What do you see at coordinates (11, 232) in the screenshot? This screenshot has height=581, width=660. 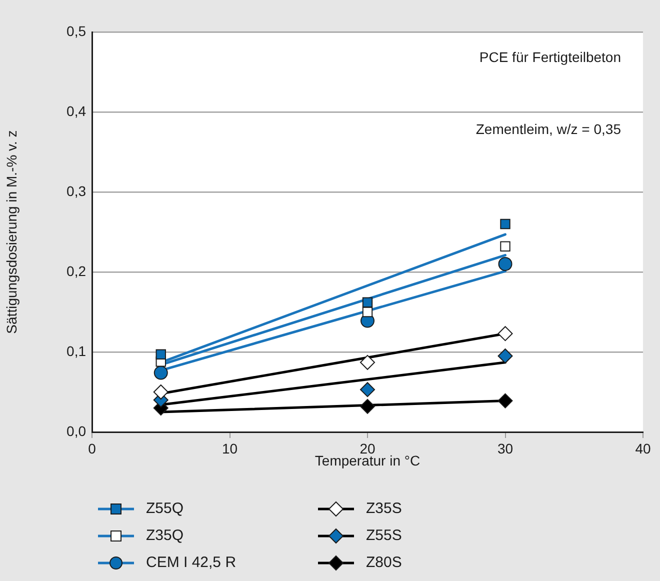 I see `y-axis-title: Sättigungsdosierung in M.-% v. z` at bounding box center [11, 232].